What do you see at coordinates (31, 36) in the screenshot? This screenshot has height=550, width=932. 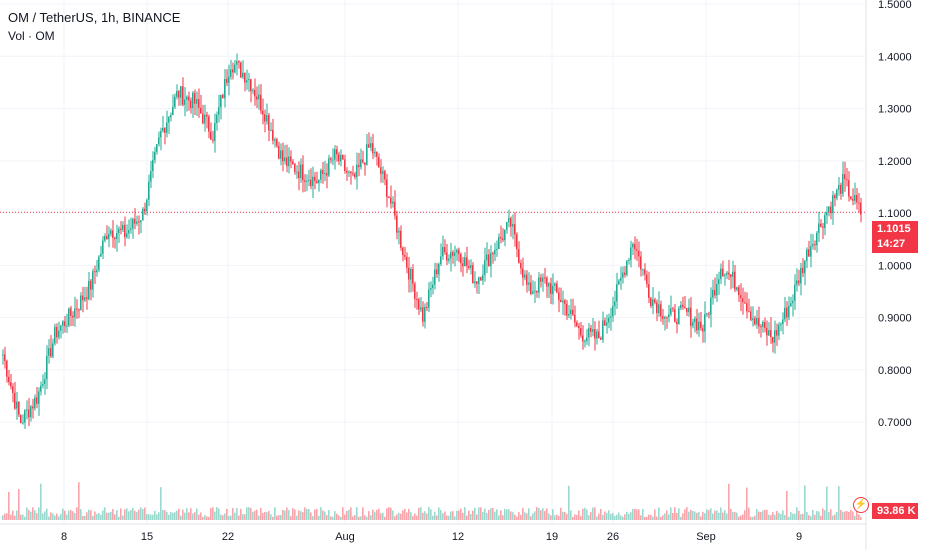 I see `volume-indicator-label: Vol · OM` at bounding box center [31, 36].